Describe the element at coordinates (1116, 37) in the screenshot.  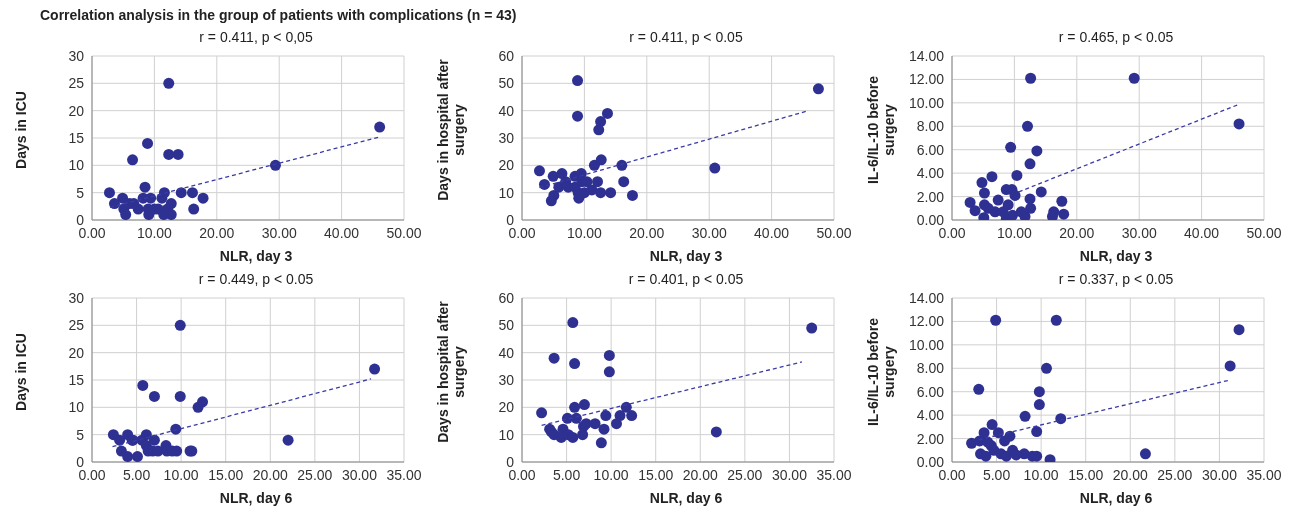
I see `chart-subtitle: r = 0.465, p < 0.05` at that location.